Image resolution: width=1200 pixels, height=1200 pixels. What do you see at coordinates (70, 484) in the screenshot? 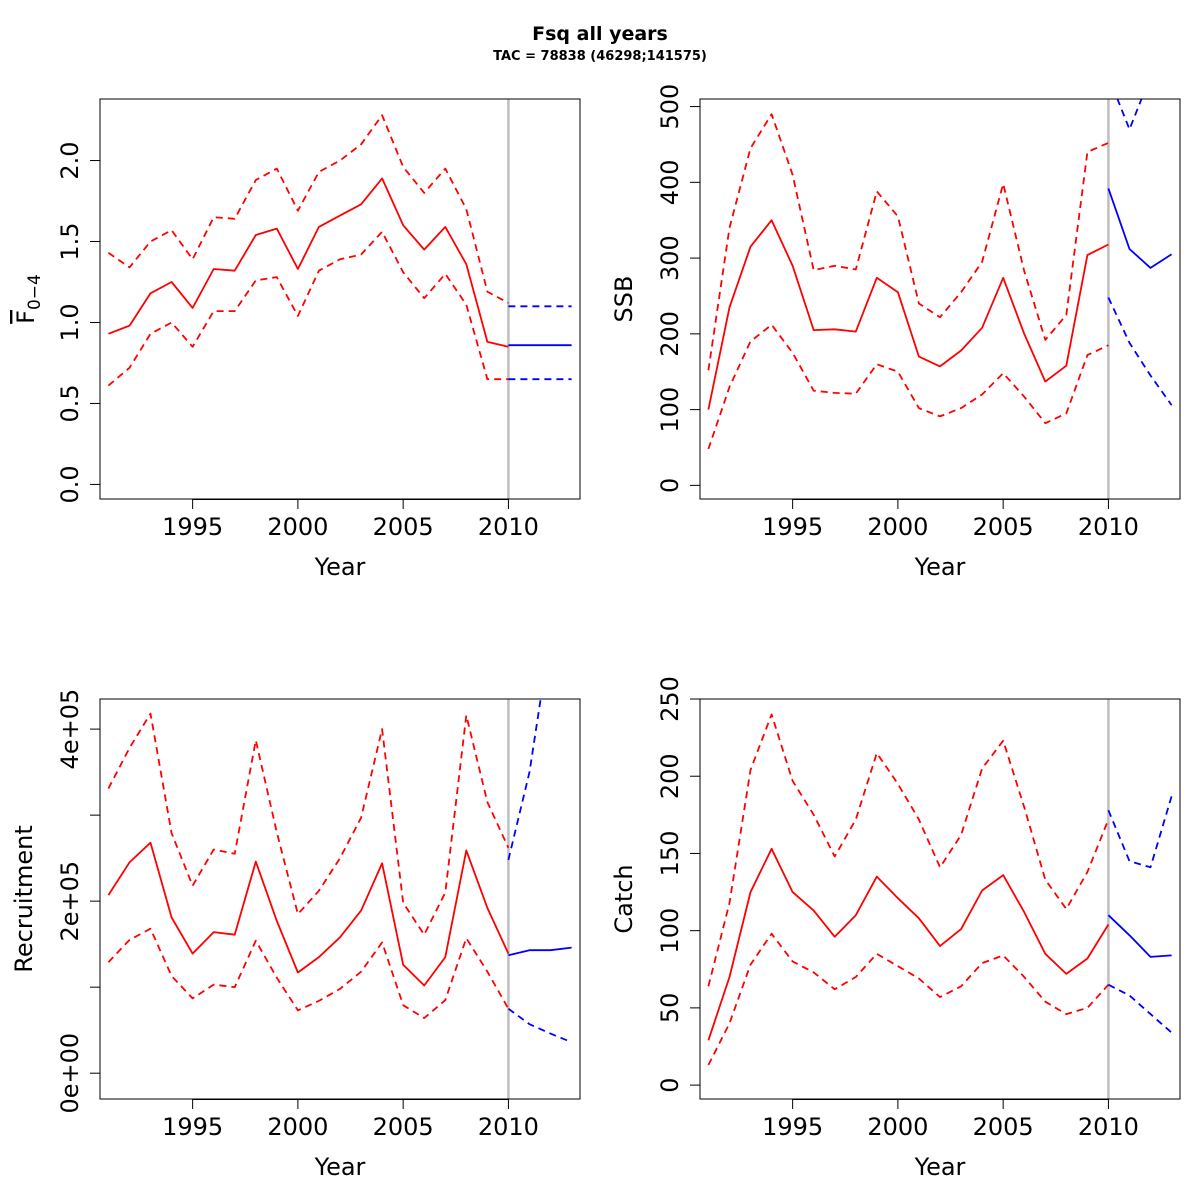
I see `y-tick-label: 0.0` at bounding box center [70, 484].